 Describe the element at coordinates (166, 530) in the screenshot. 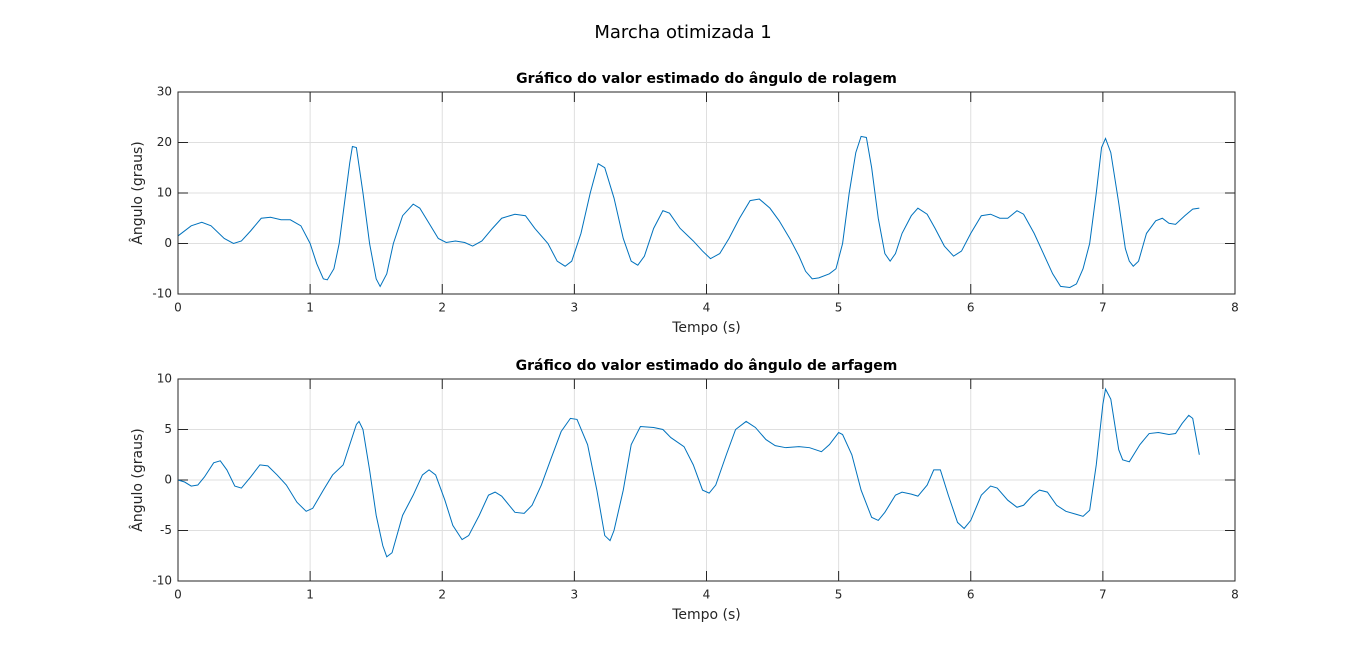

I see `y-tick-label: -5` at that location.